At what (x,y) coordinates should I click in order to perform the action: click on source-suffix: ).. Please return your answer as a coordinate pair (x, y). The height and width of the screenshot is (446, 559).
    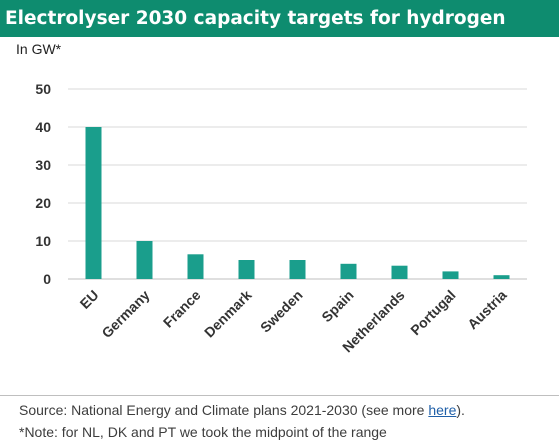
    Looking at the image, I should click on (460, 410).